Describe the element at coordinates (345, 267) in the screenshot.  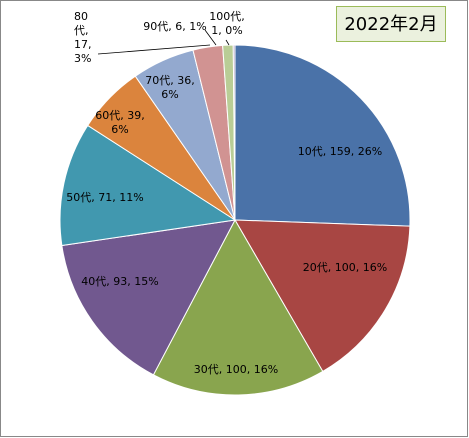
I see `data-label: 20代, 100, 16%` at that location.